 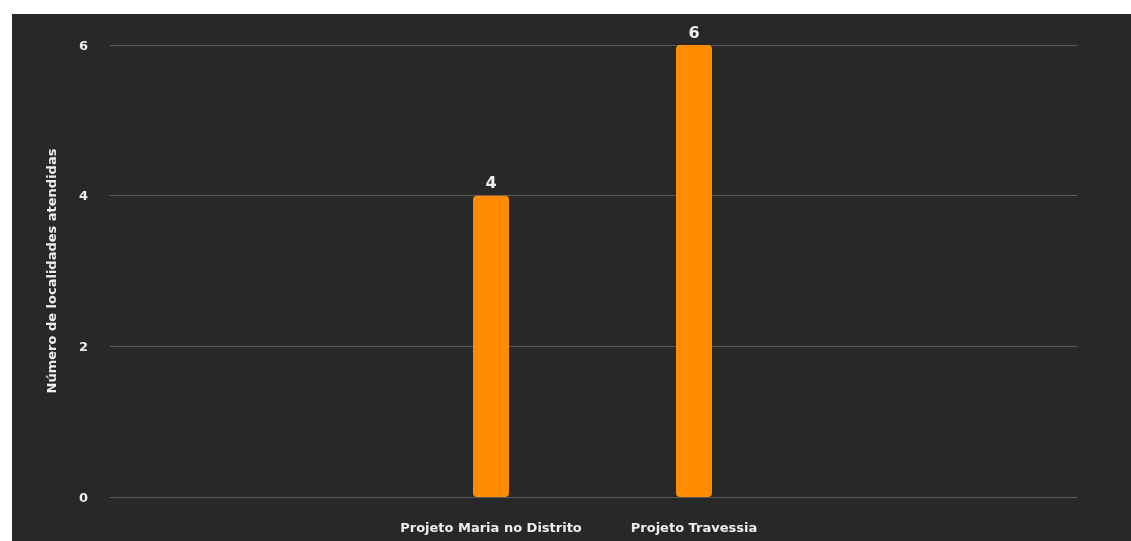 I want to click on x-tick-label: Projeto Maria no Distrito, so click(x=491, y=527).